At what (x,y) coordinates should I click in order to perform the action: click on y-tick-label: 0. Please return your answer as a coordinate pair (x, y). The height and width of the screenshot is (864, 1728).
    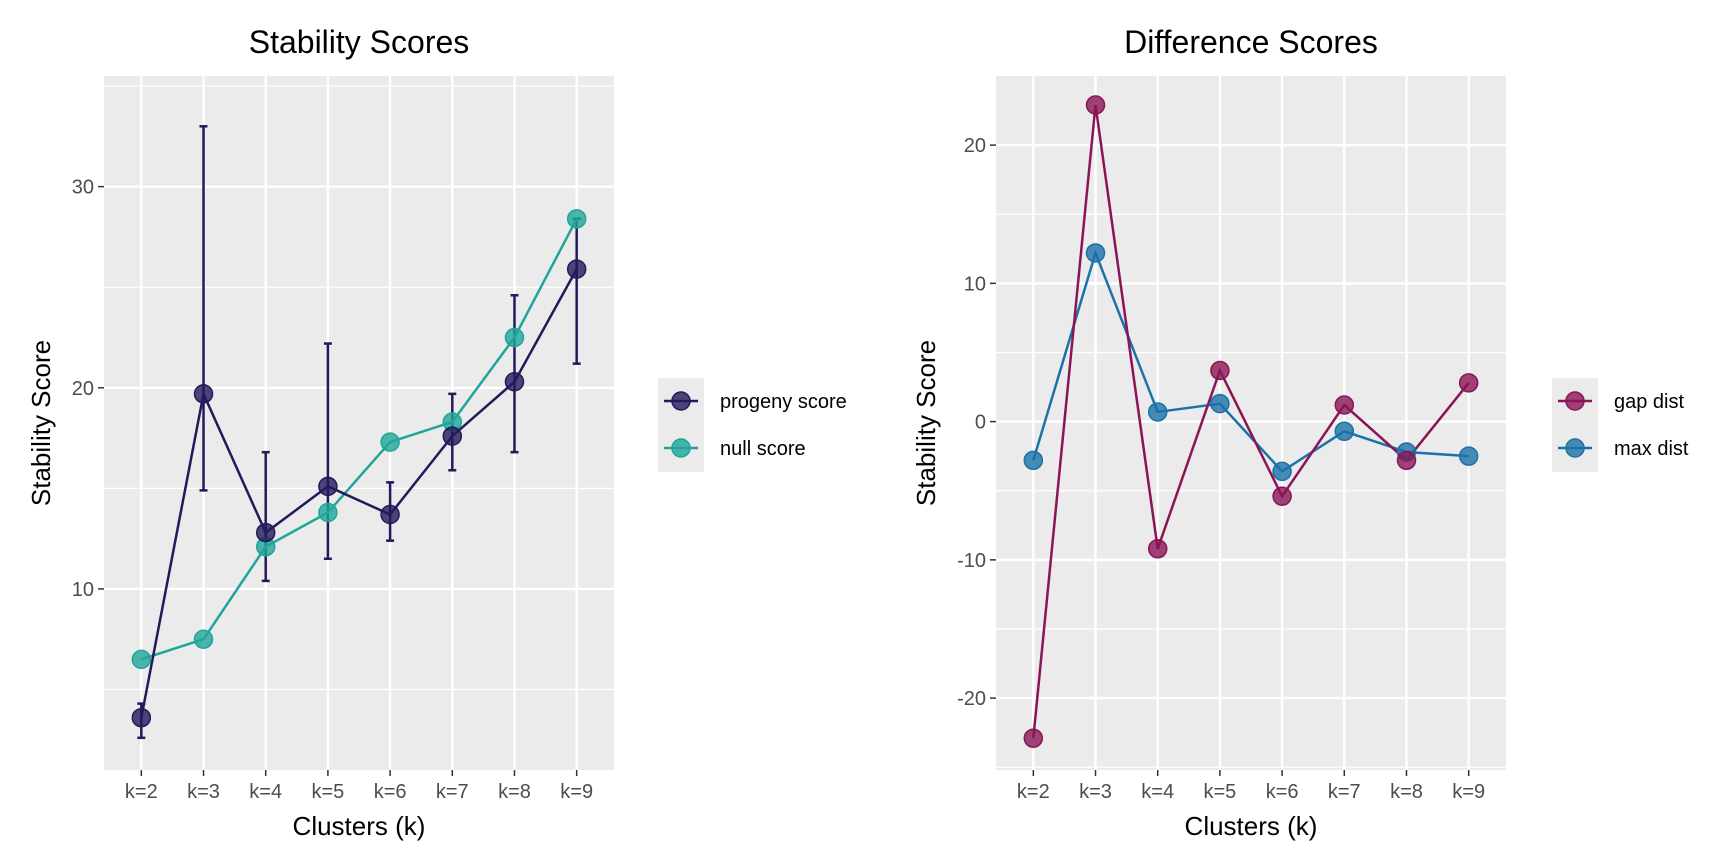
    Looking at the image, I should click on (980, 423).